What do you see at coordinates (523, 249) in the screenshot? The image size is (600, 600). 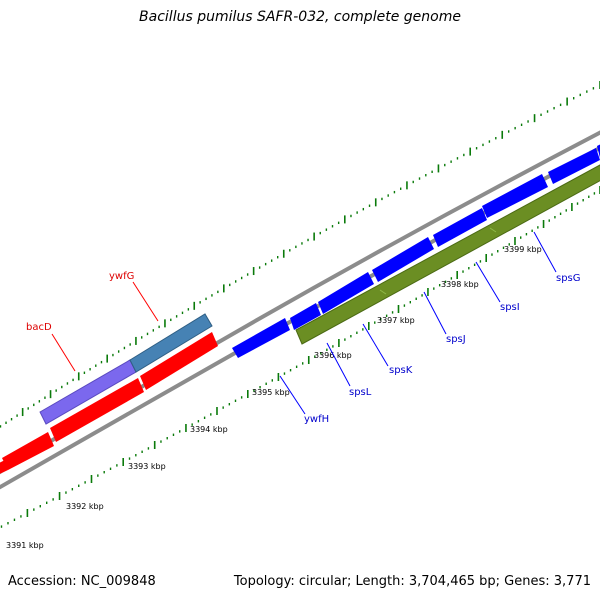 I see `scale-label-3399: 3399 kbp` at bounding box center [523, 249].